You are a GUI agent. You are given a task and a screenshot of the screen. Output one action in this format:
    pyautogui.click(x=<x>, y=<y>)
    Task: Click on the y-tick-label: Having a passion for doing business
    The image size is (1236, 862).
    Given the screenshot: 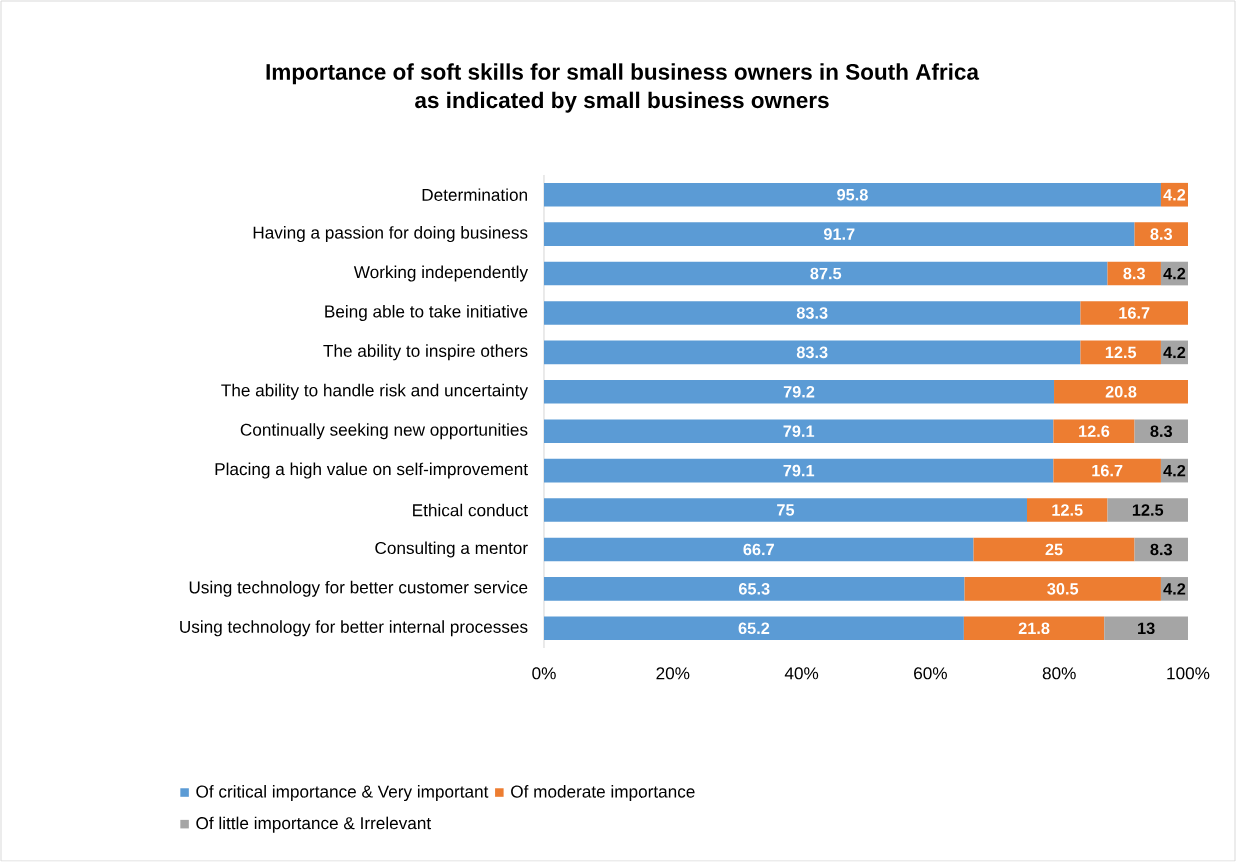 What is the action you would take?
    pyautogui.click(x=390, y=234)
    